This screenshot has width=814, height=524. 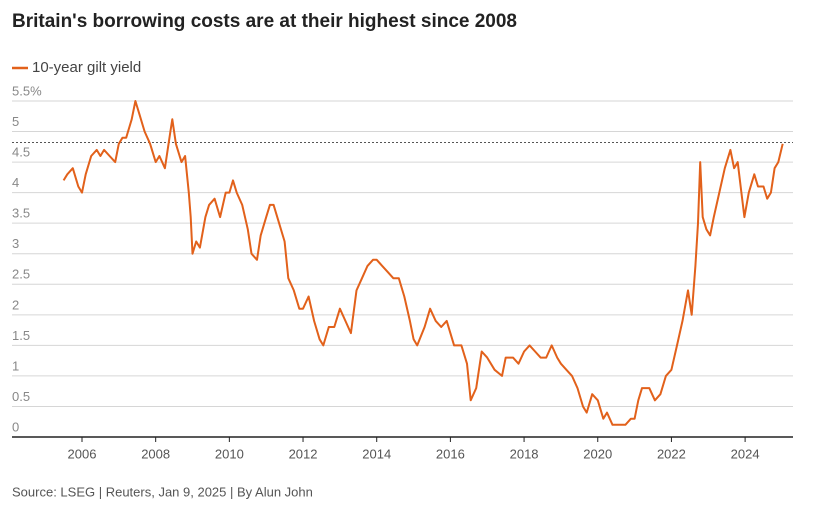 I want to click on x-tick-label: 2024, so click(x=745, y=453).